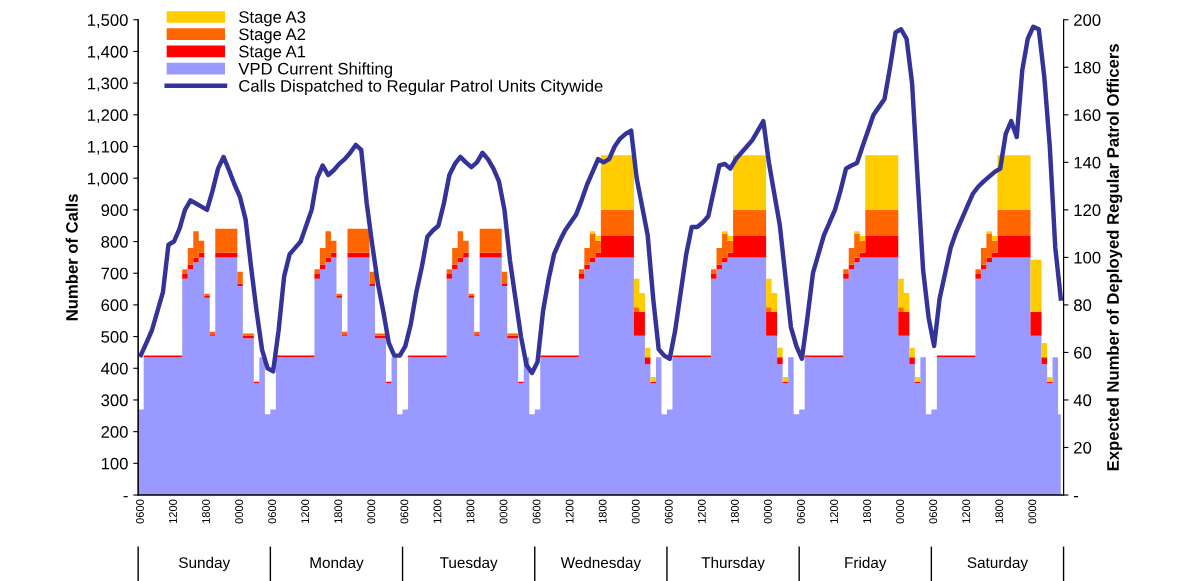  Describe the element at coordinates (108, 84) in the screenshot. I see `y-tick-label: 1,300` at that location.